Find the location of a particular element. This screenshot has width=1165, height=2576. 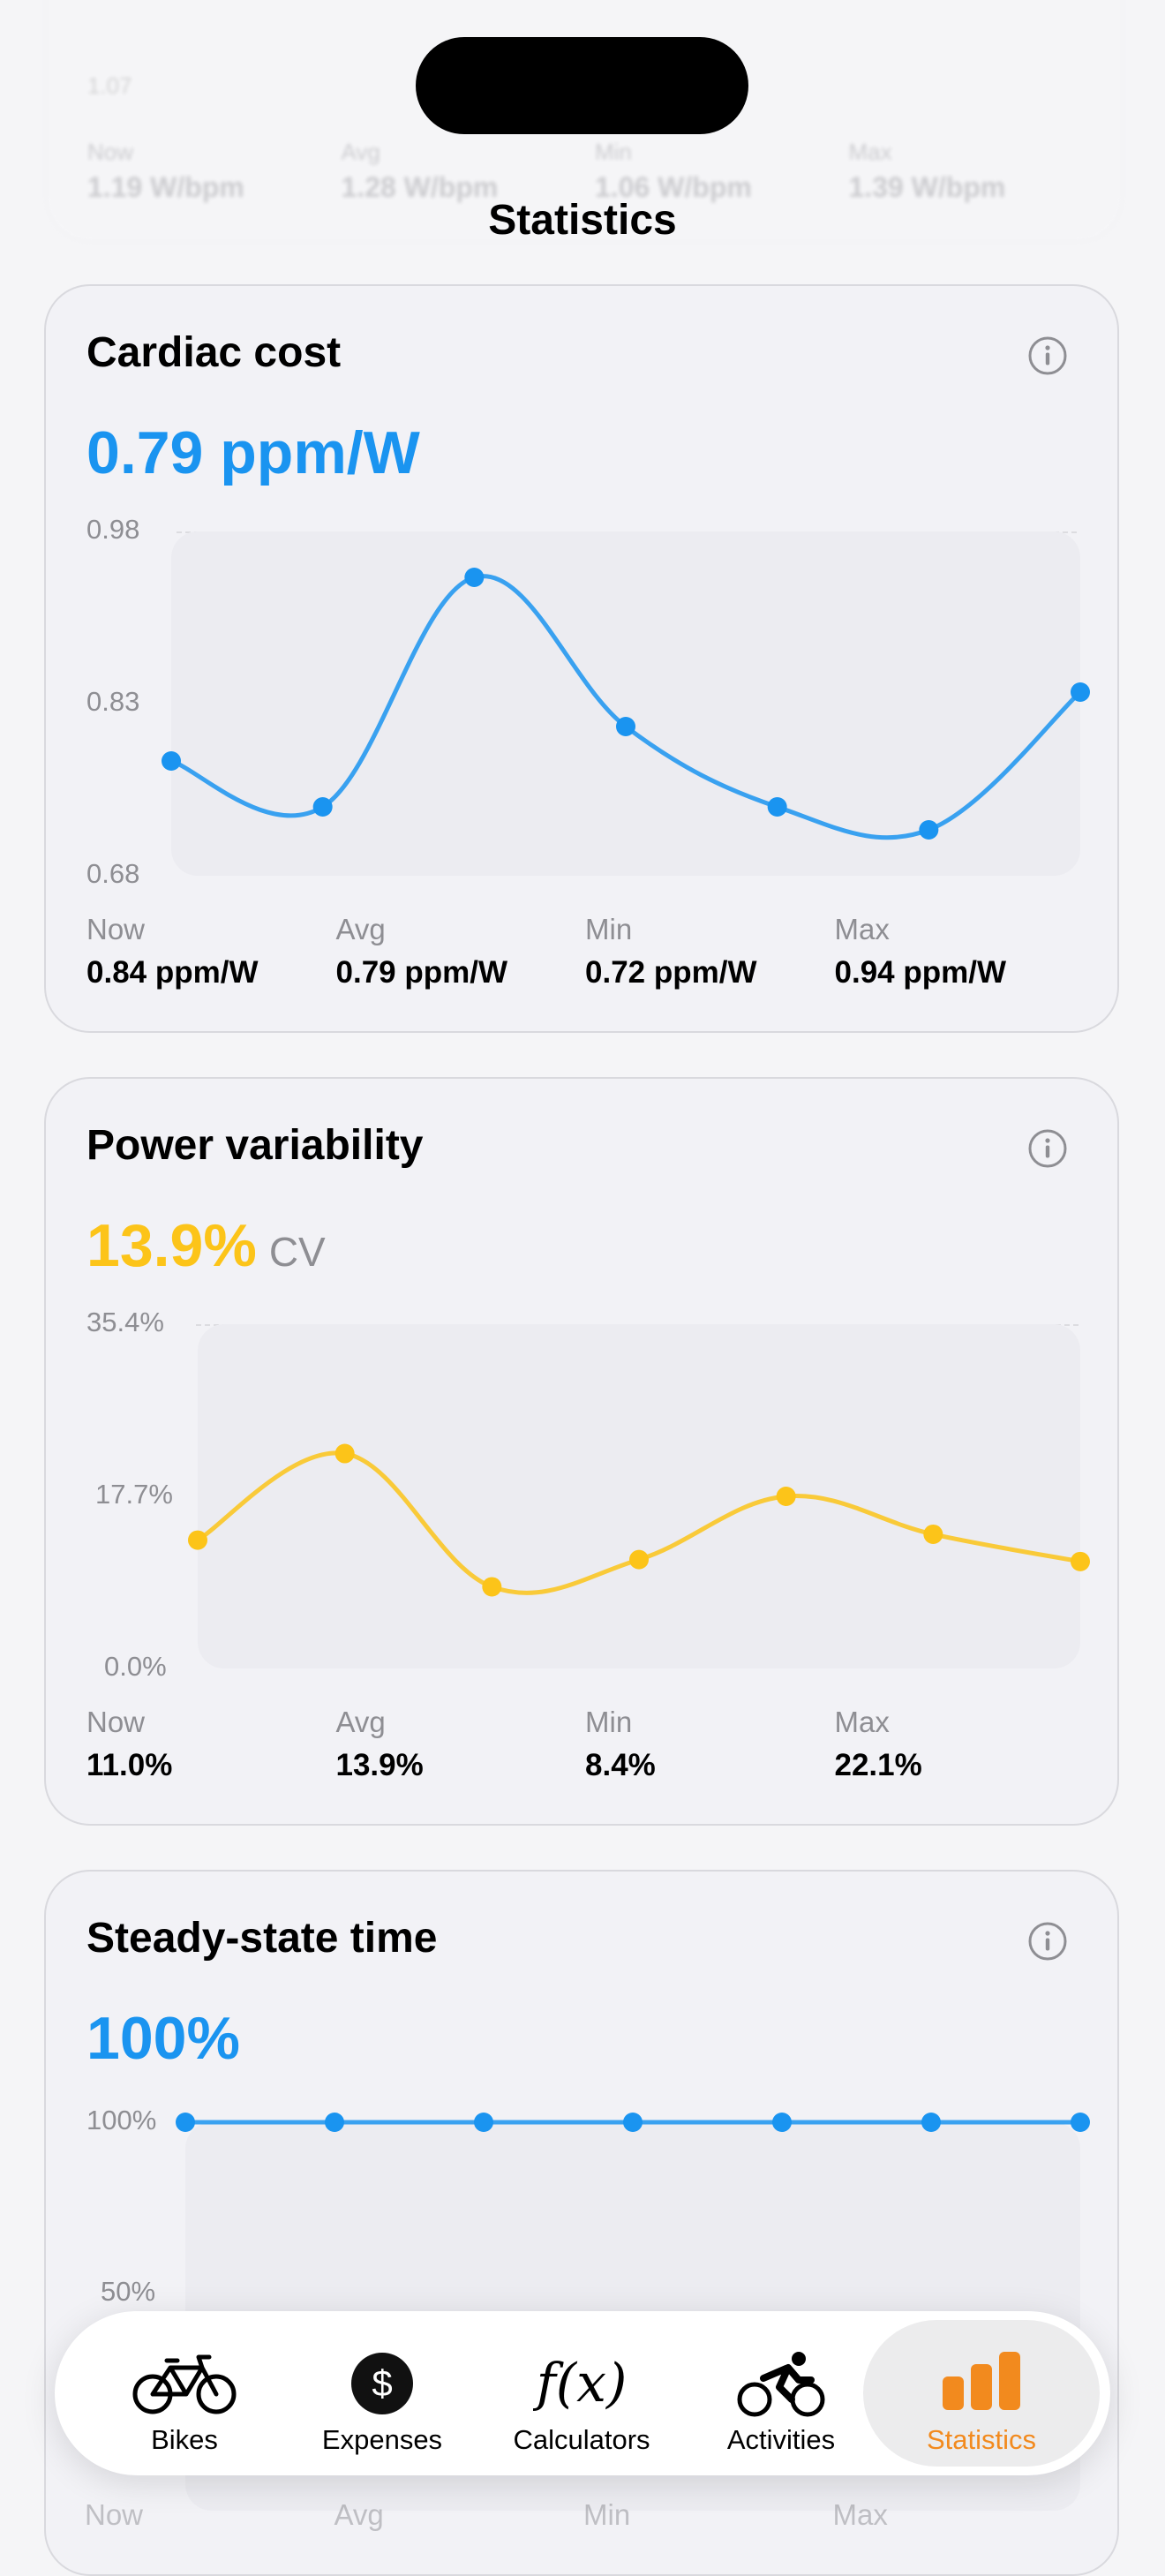

dynamic-island is located at coordinates (582, 86).